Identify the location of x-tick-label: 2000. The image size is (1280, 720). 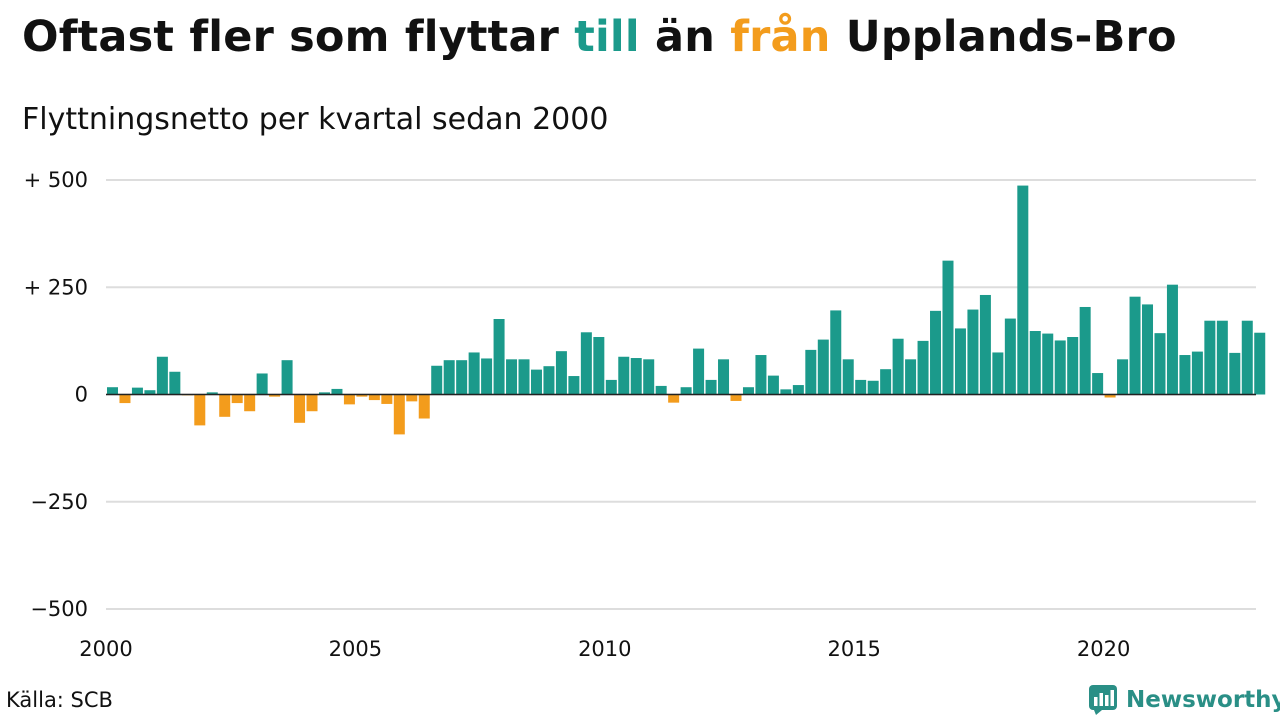
(105, 649).